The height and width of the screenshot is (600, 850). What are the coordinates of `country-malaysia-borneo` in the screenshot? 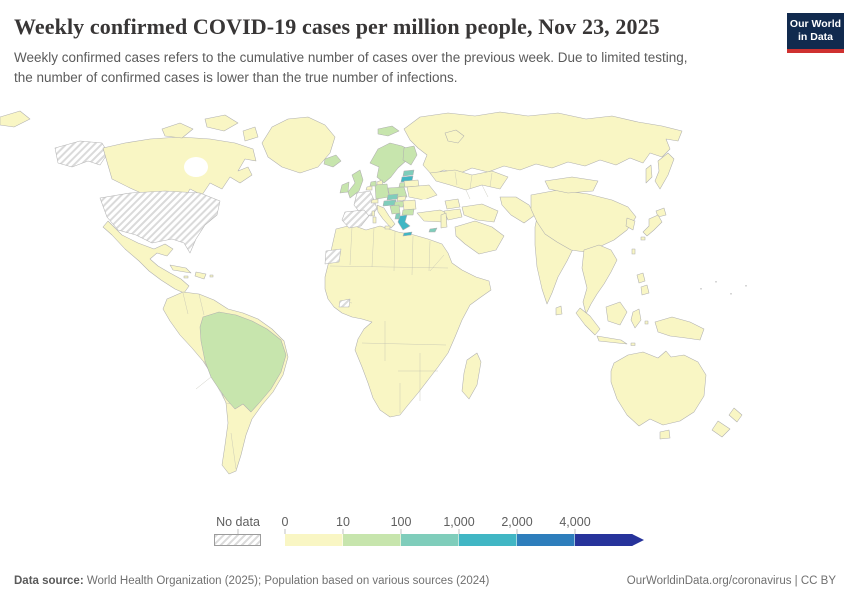 It's located at (616, 313).